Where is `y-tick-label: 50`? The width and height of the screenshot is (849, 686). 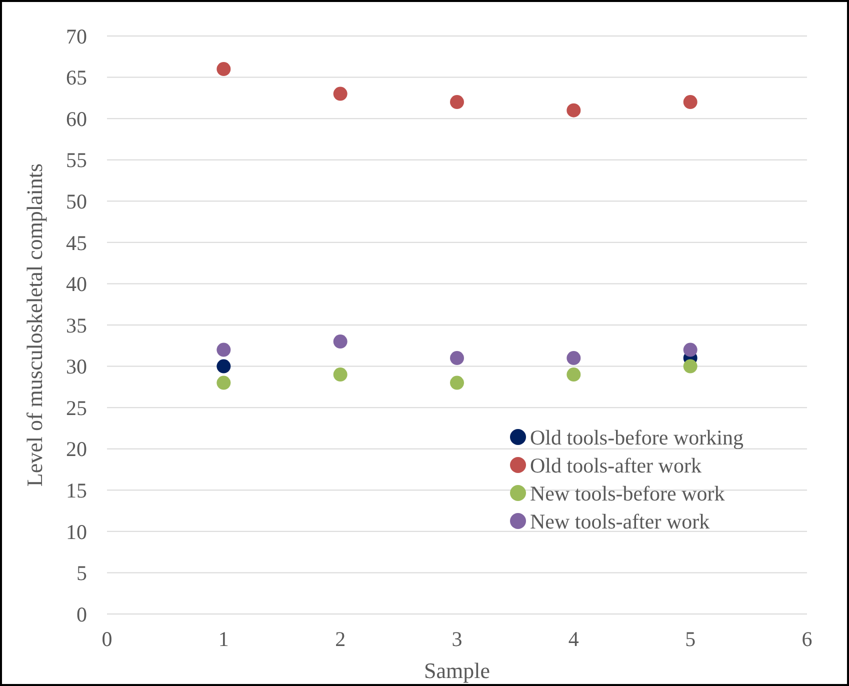 y-tick-label: 50 is located at coordinates (76, 201).